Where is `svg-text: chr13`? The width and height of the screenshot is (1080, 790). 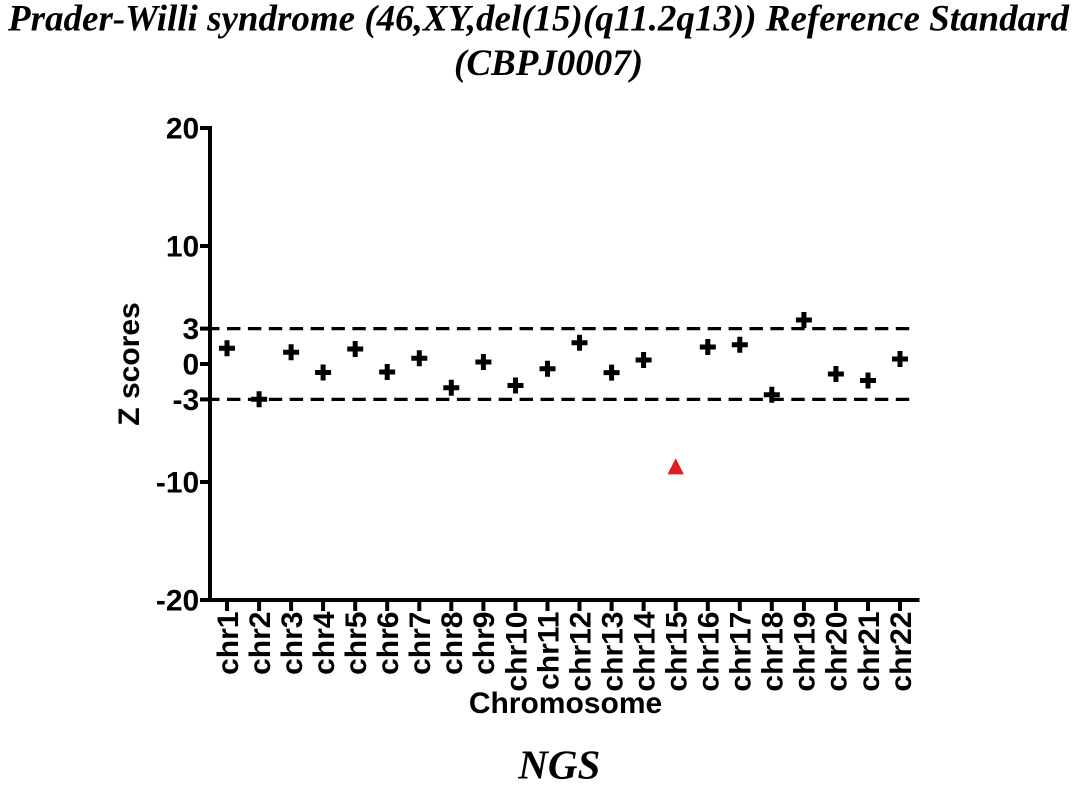 svg-text: chr13 is located at coordinates (612, 652).